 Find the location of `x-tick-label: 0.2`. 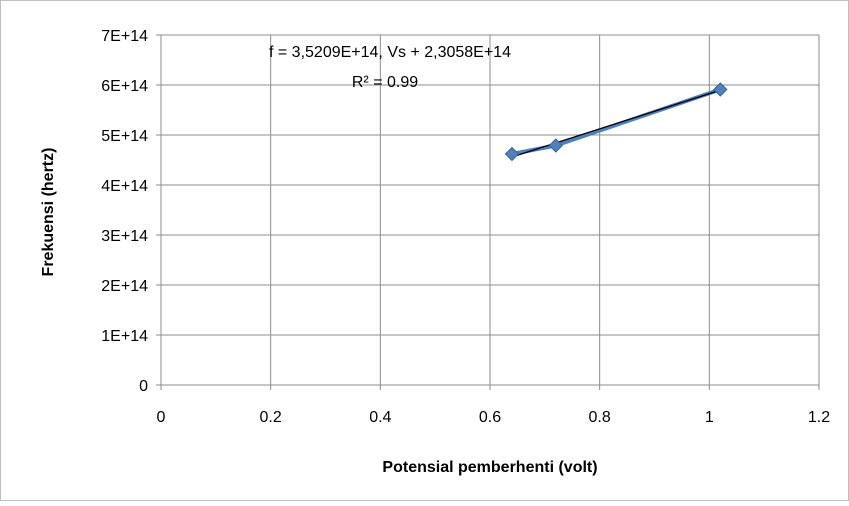

x-tick-label: 0.2 is located at coordinates (271, 417).